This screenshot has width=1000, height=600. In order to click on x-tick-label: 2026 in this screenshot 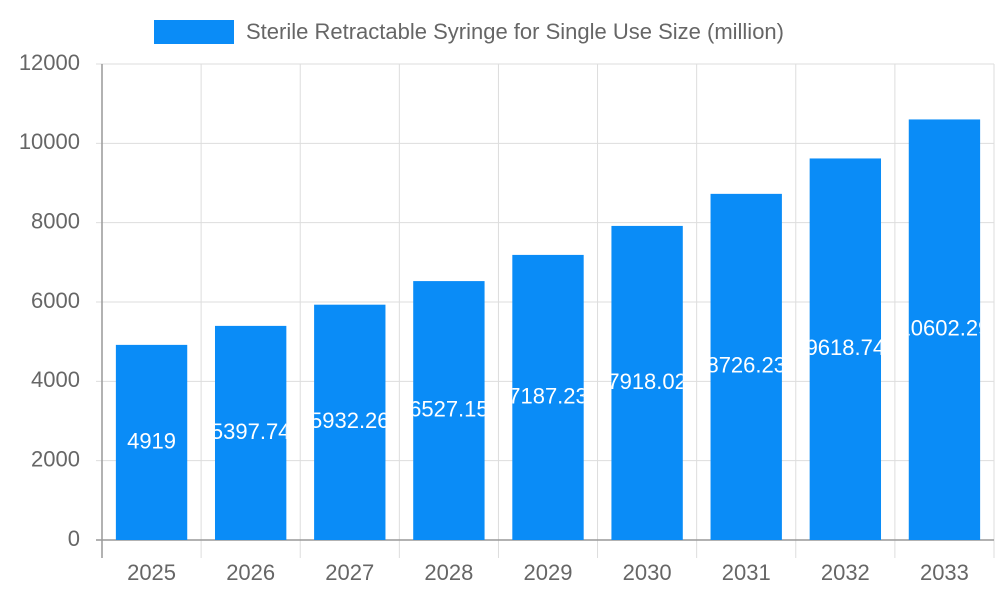, I will do `click(250, 572)`.